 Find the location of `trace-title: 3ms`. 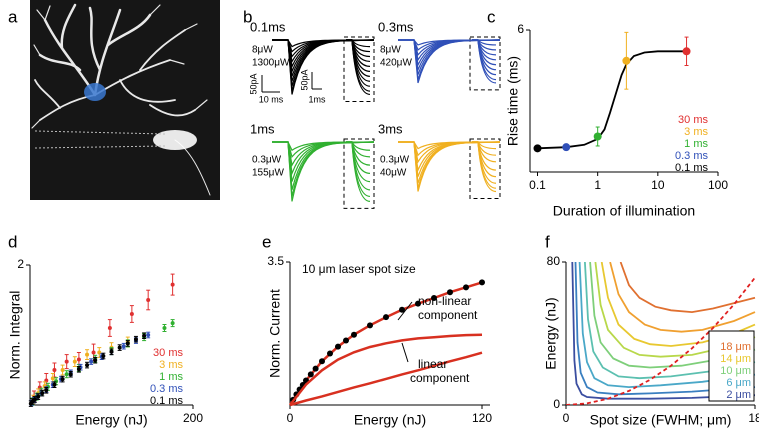

trace-title: 3ms is located at coordinates (390, 128).